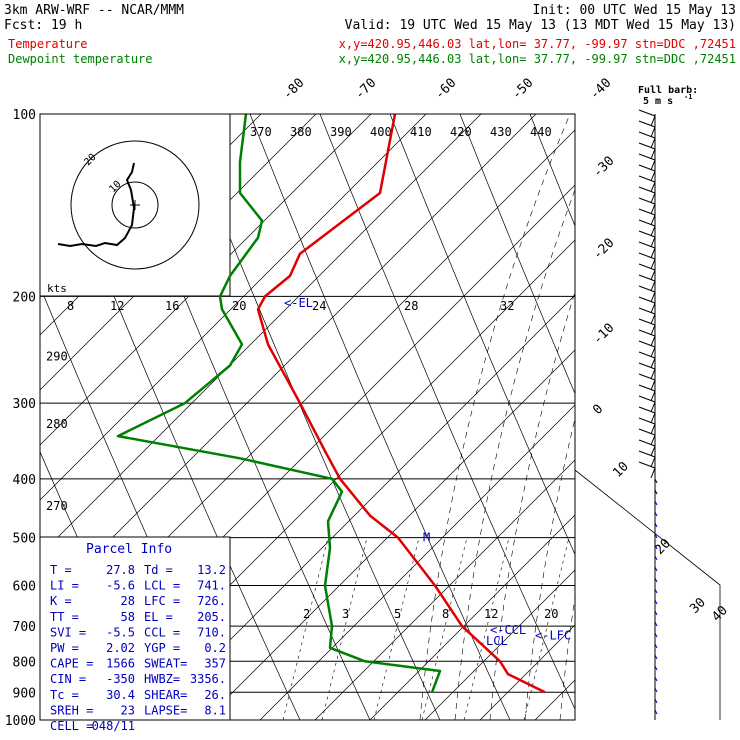  I want to click on hodograph-inset: 20 10, so click(135, 205).